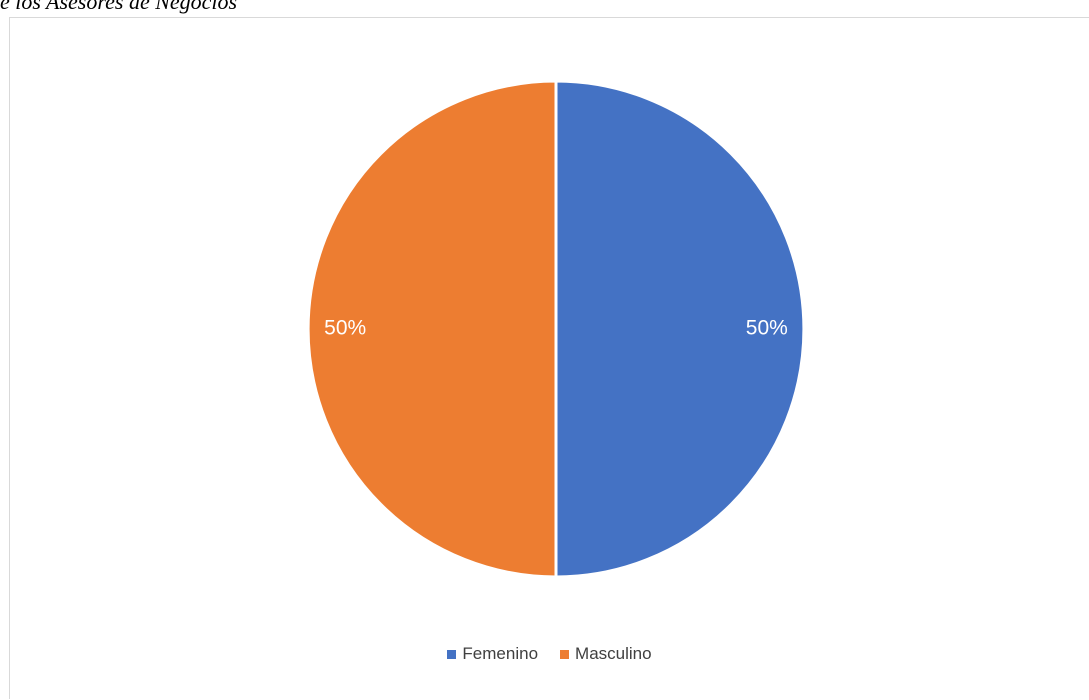 The image size is (1089, 700). I want to click on legend-swatch-masculino, so click(565, 654).